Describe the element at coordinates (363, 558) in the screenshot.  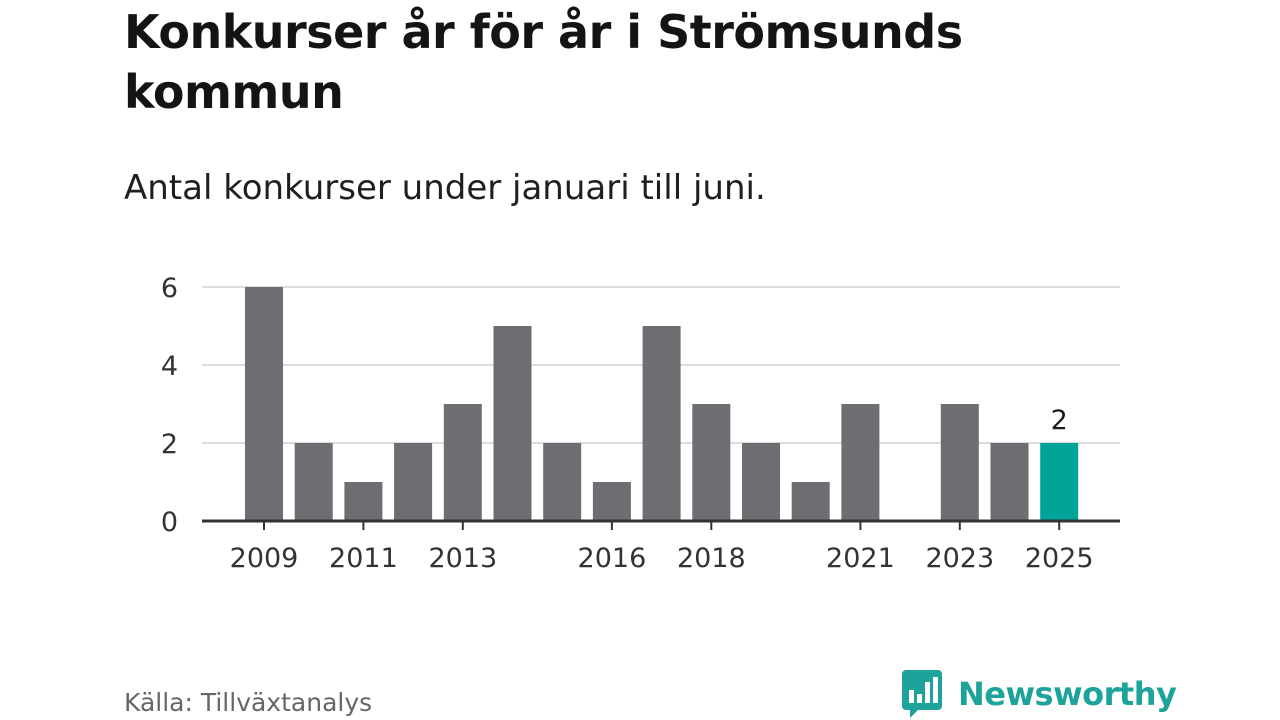
I see `x-tick-label: 2011` at that location.